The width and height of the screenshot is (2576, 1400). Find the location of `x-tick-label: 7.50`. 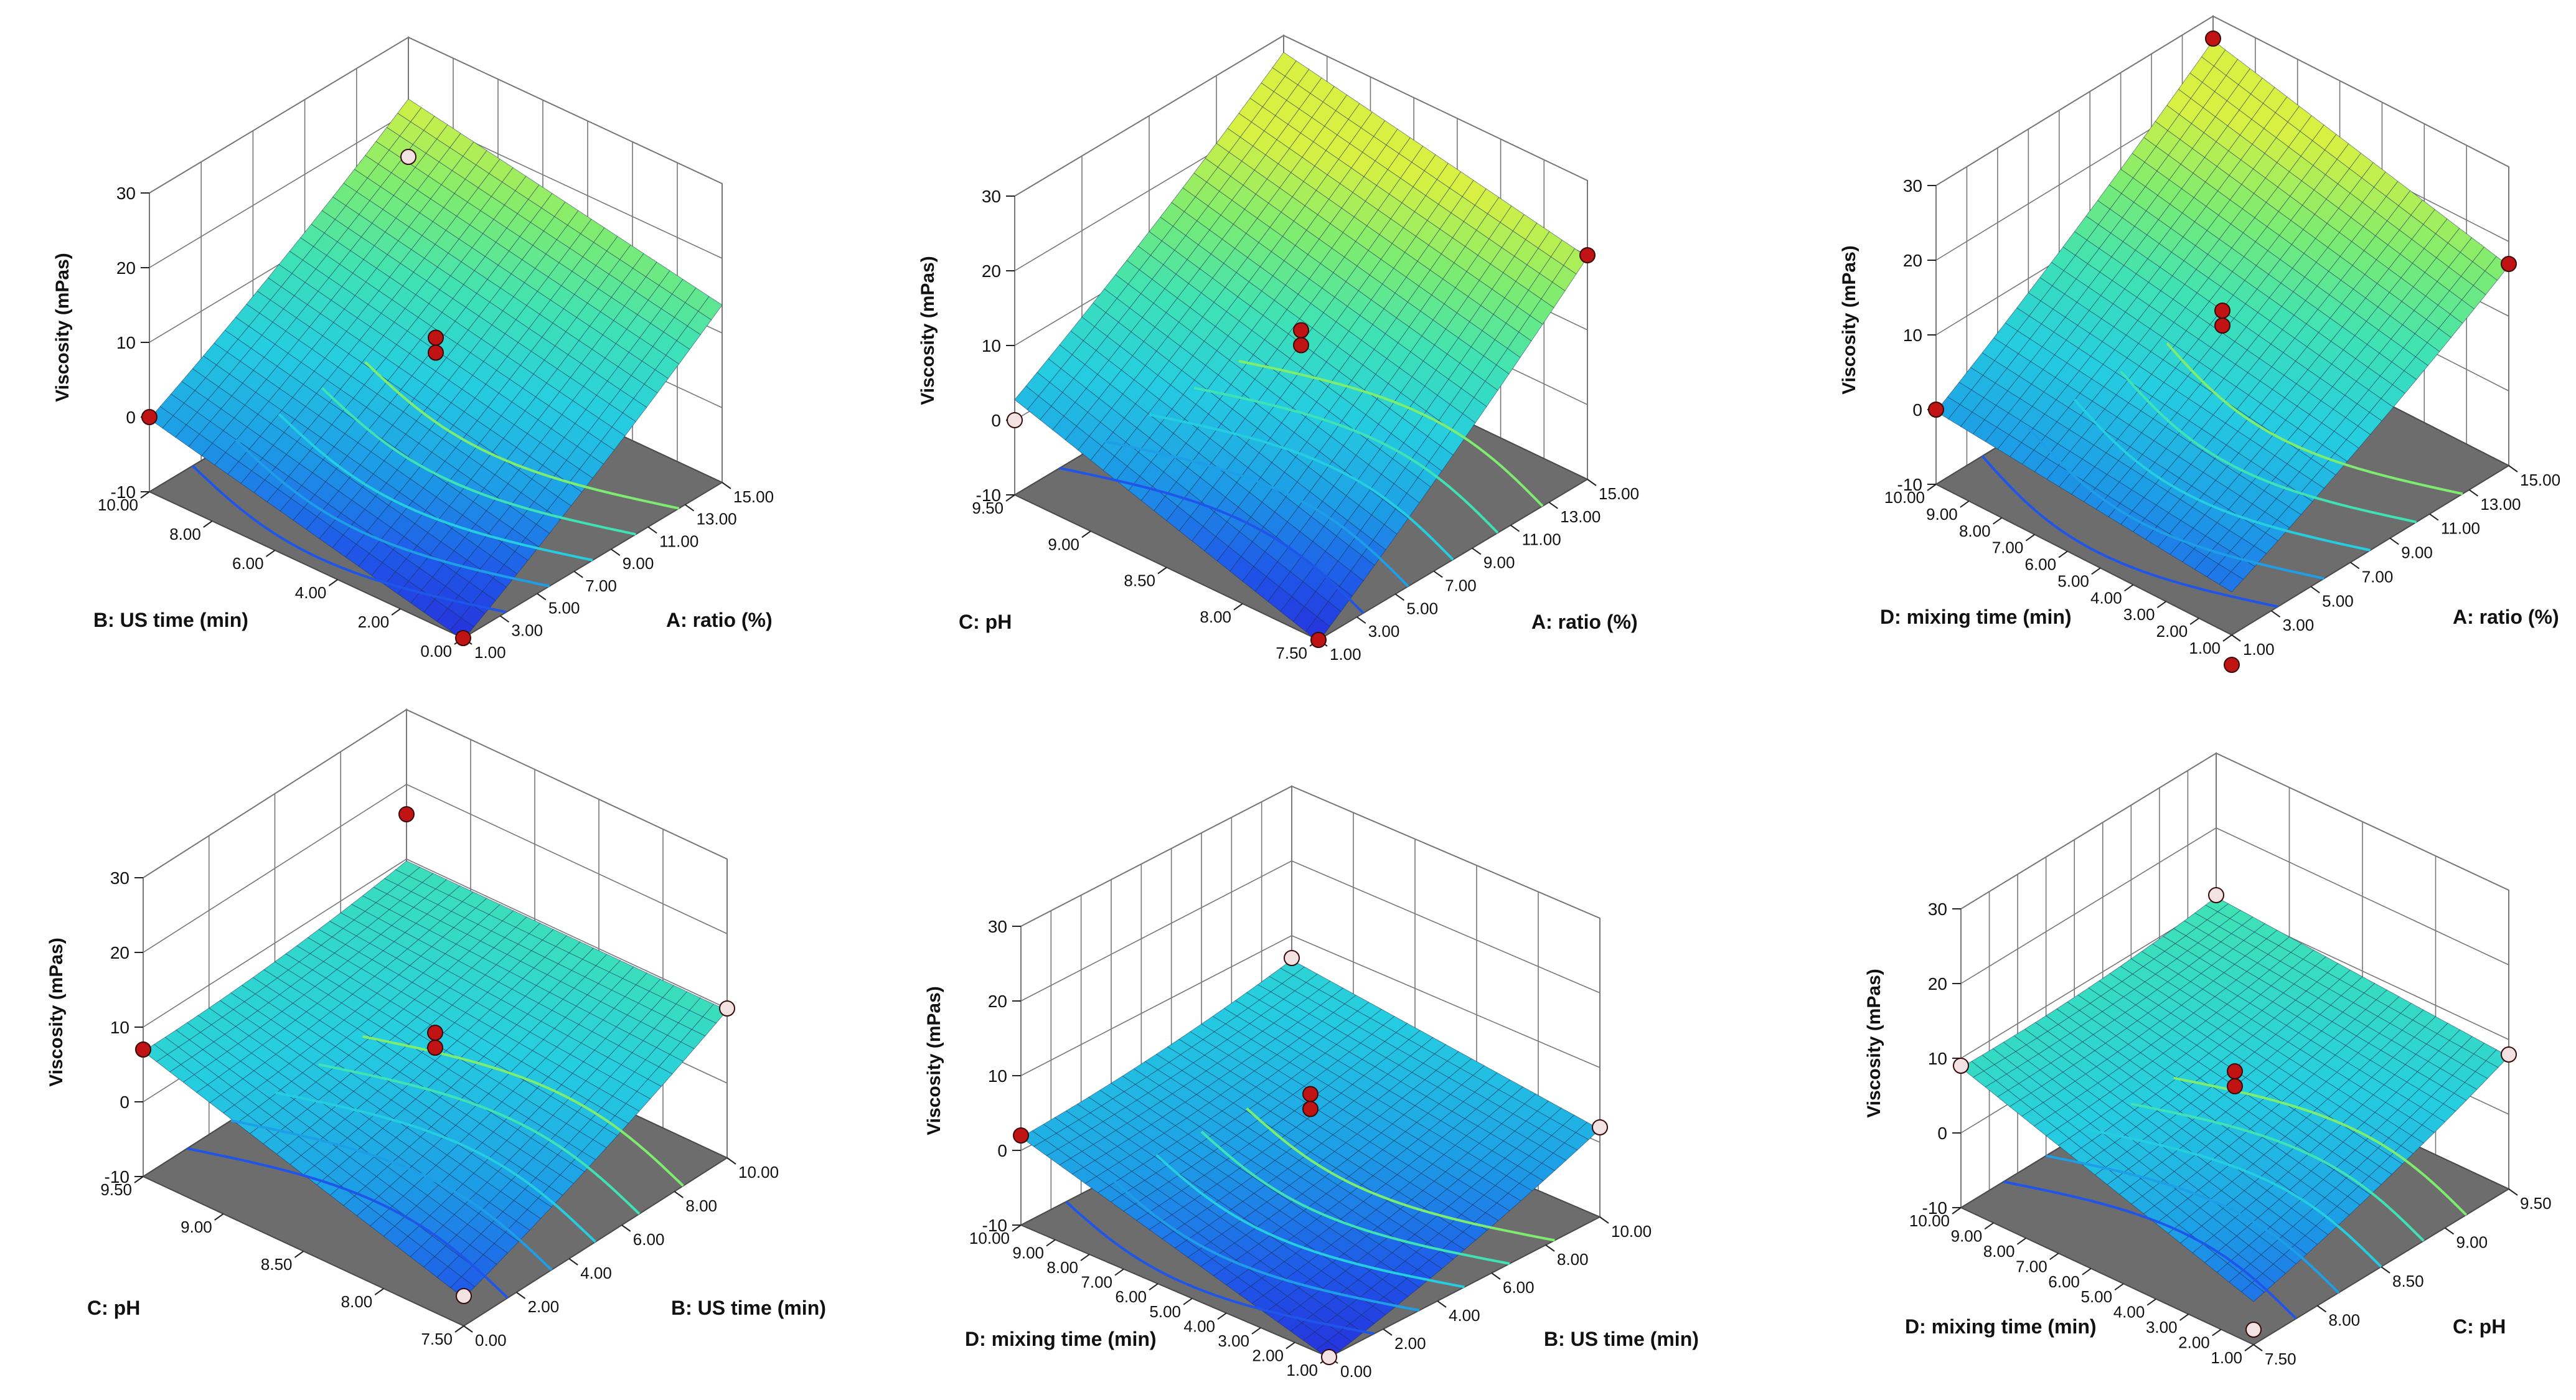

x-tick-label: 7.50 is located at coordinates (2280, 1359).